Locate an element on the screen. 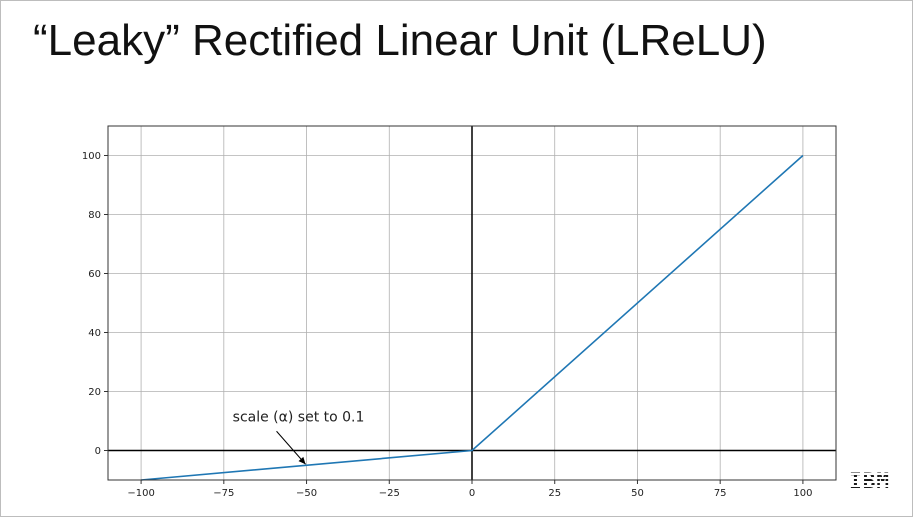 The image size is (913, 517). y-tick-label: 100 is located at coordinates (91, 156).